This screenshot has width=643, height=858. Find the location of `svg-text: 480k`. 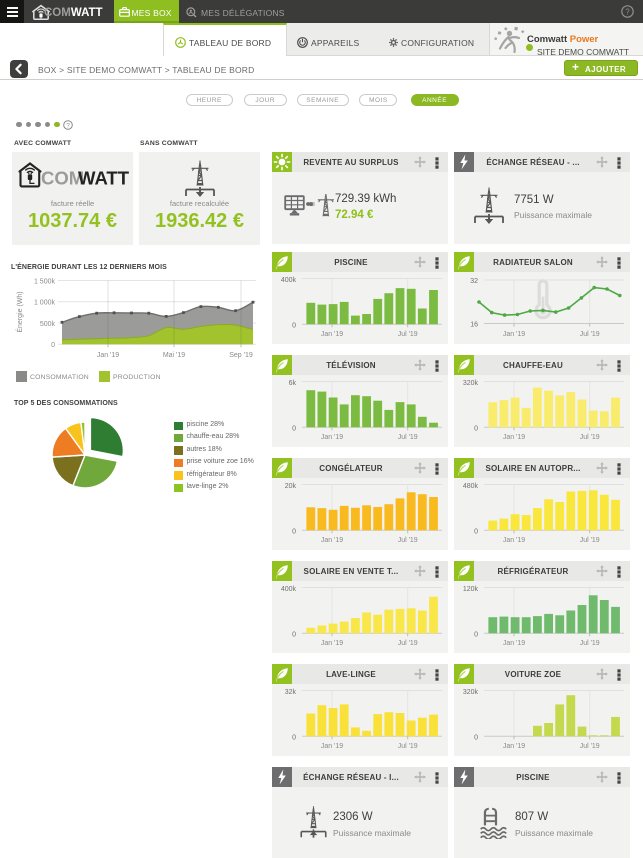

svg-text: 480k is located at coordinates (471, 486).